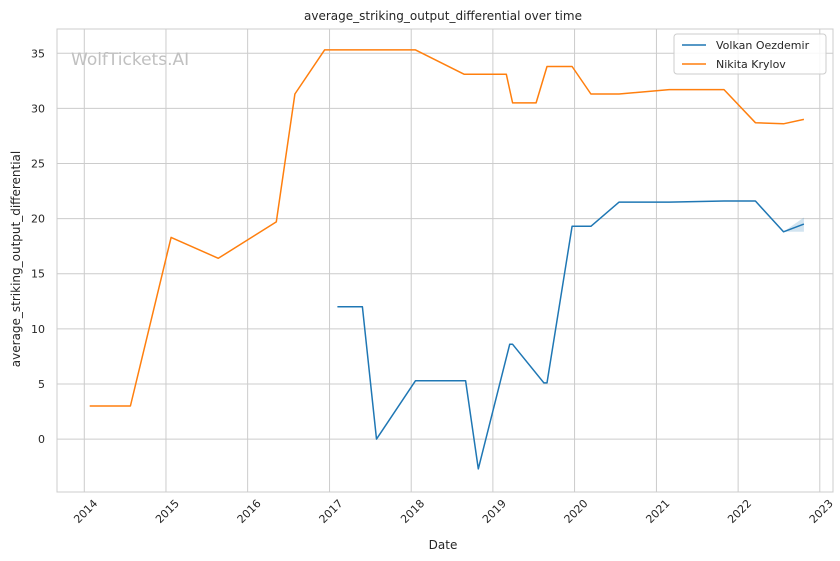  I want to click on legend: Volkan Oezdemir Nikita Krylov, so click(750, 54).